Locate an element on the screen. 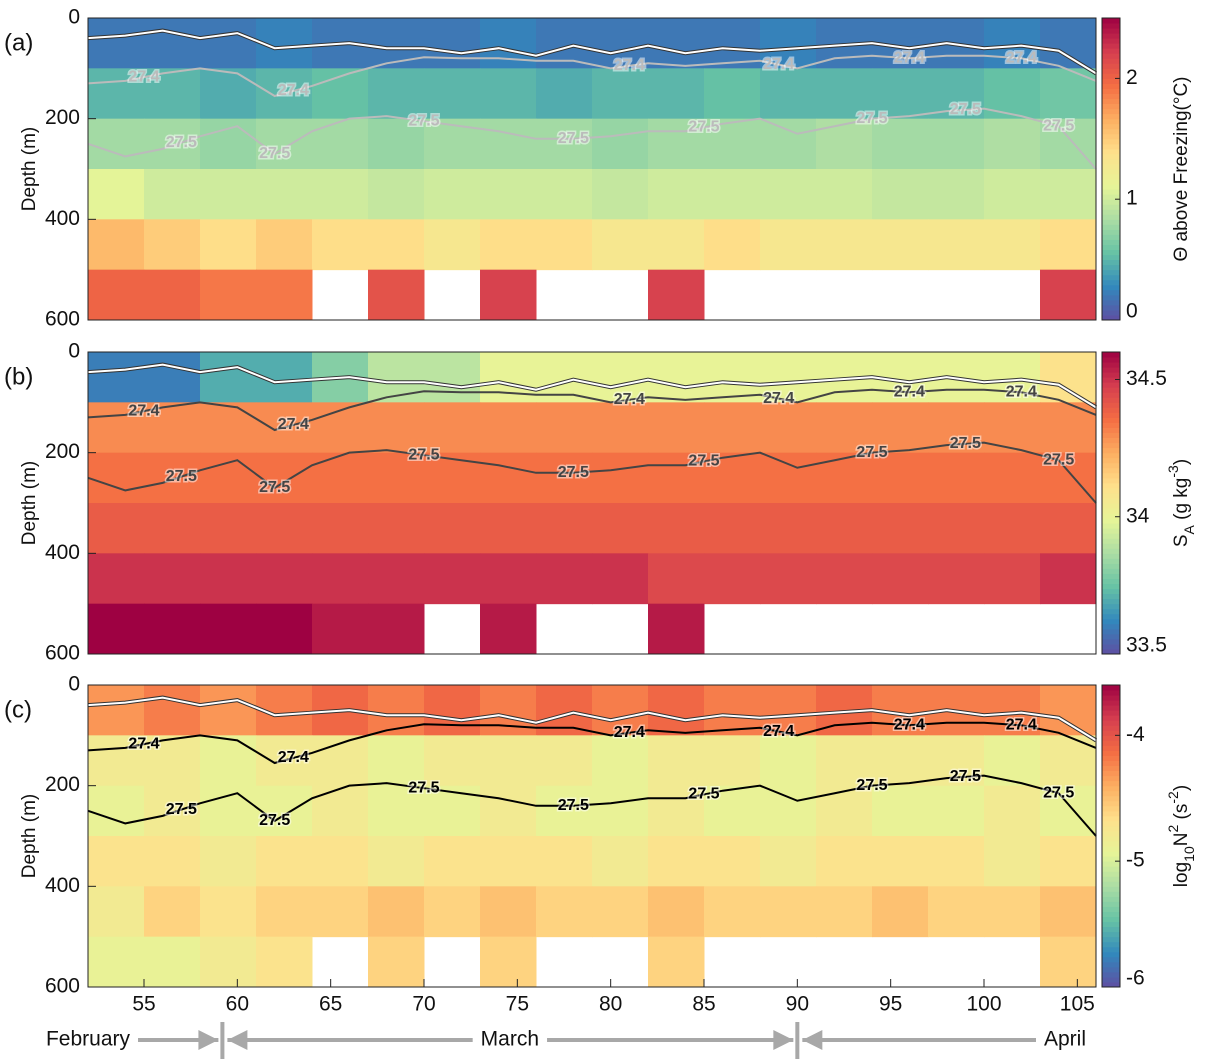 This screenshot has width=1213, height=1064. colorbar-label: SA (g kg-3) is located at coordinates (1181, 503).